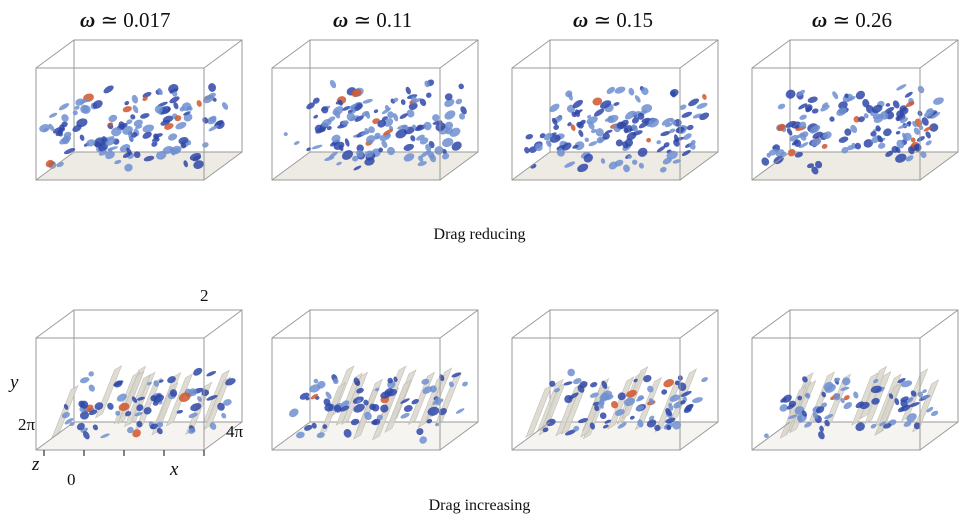 The height and width of the screenshot is (523, 959). I want to click on low-speed-streak, so click(349, 399).